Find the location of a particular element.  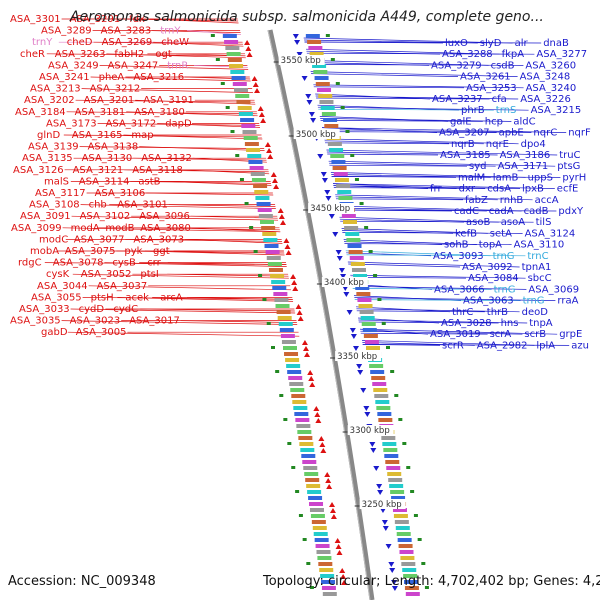

left-gene-label: ASA_3099 is located at coordinates (36, 228).